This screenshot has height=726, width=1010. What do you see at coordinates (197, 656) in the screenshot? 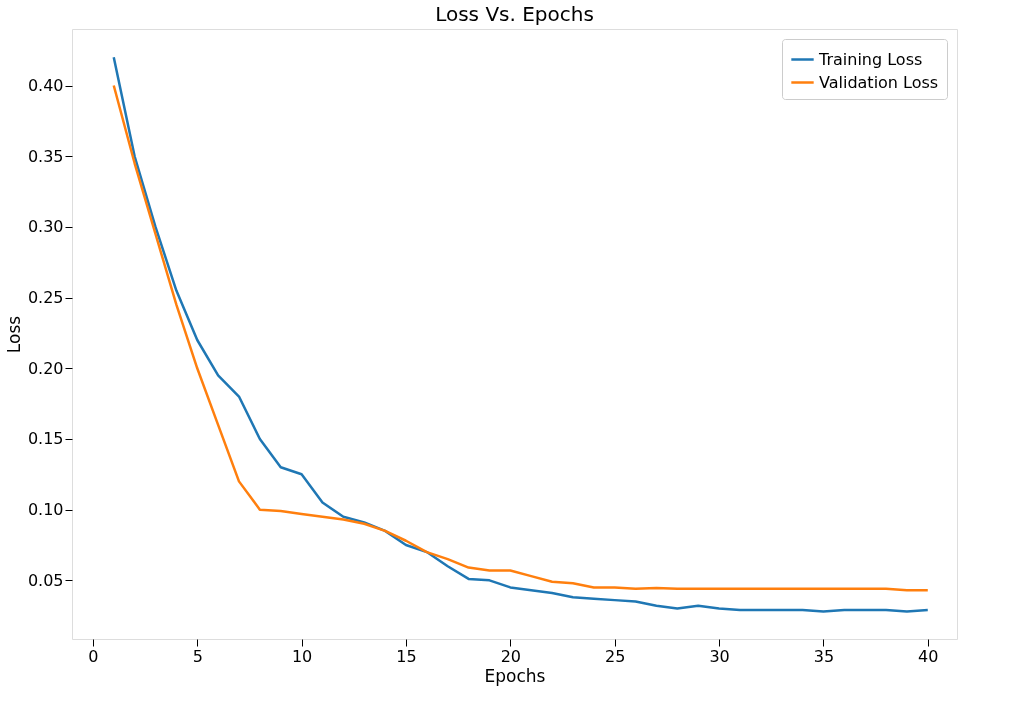
I see `x-tick-label: 5` at bounding box center [197, 656].